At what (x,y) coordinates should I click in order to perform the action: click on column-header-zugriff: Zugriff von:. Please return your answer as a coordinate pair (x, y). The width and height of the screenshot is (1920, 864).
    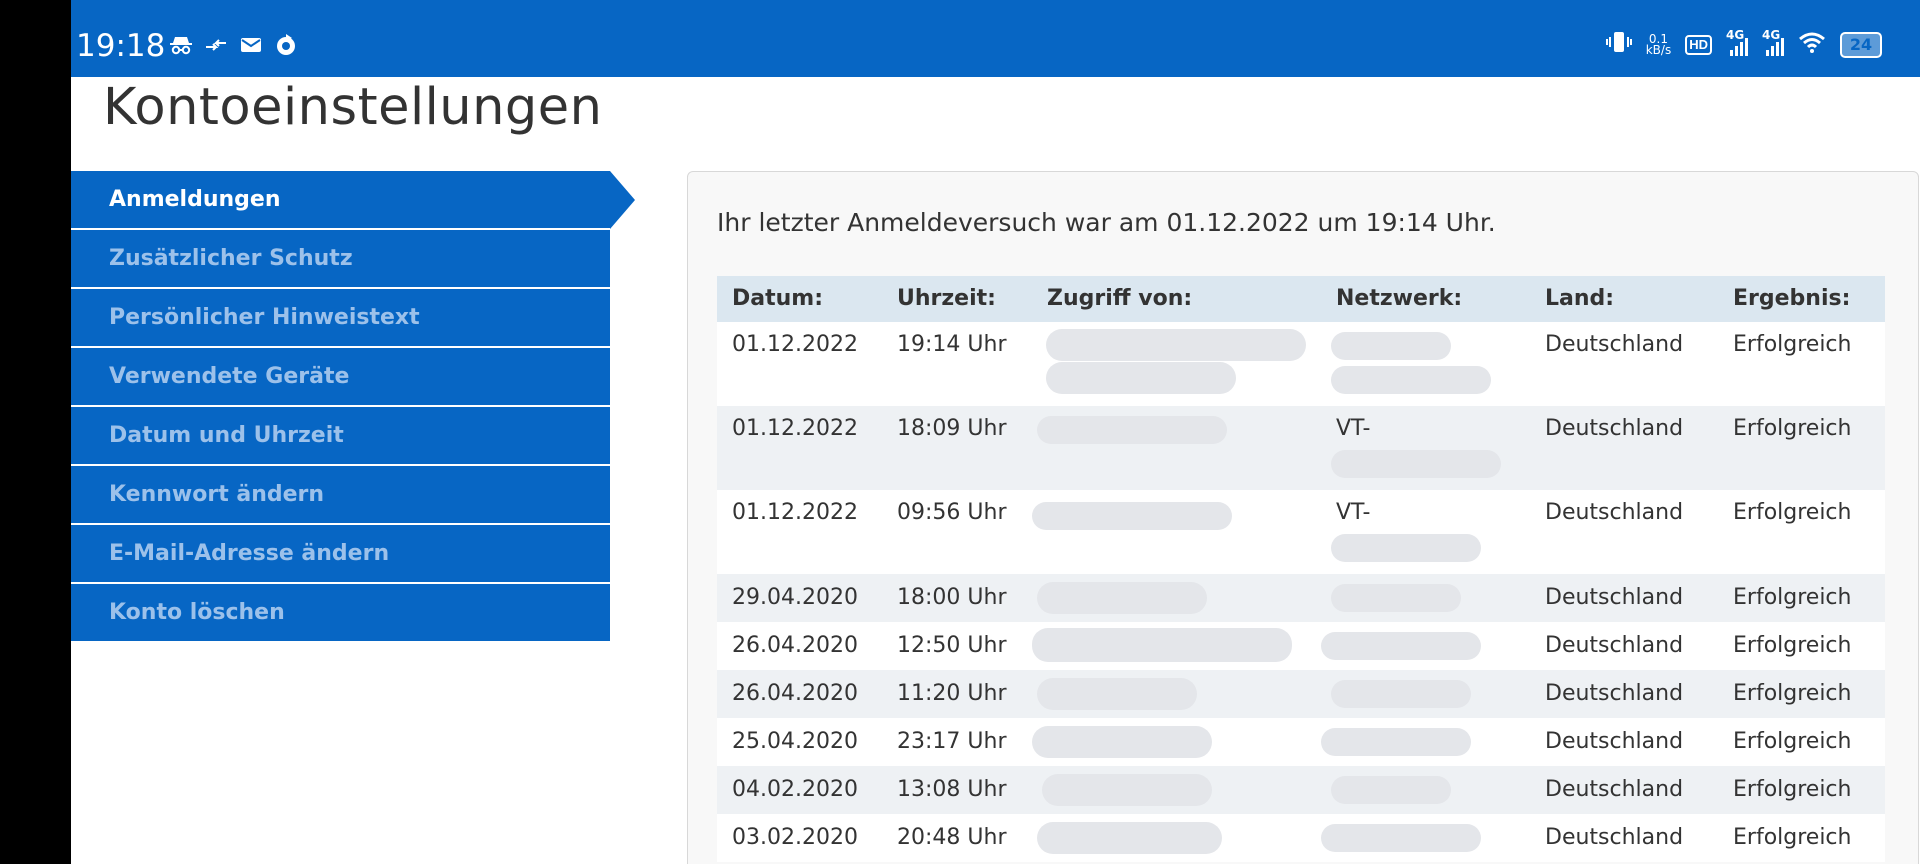
    Looking at the image, I should click on (1120, 298).